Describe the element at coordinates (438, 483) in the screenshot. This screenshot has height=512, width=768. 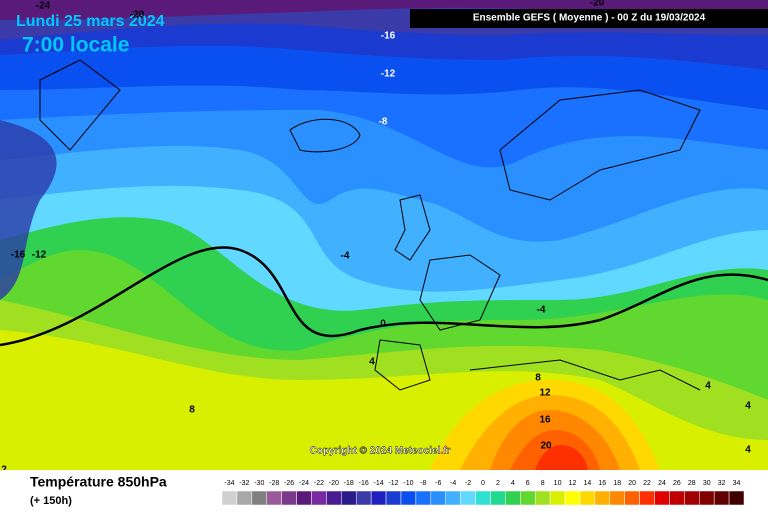
I see `scale-label: -6` at that location.